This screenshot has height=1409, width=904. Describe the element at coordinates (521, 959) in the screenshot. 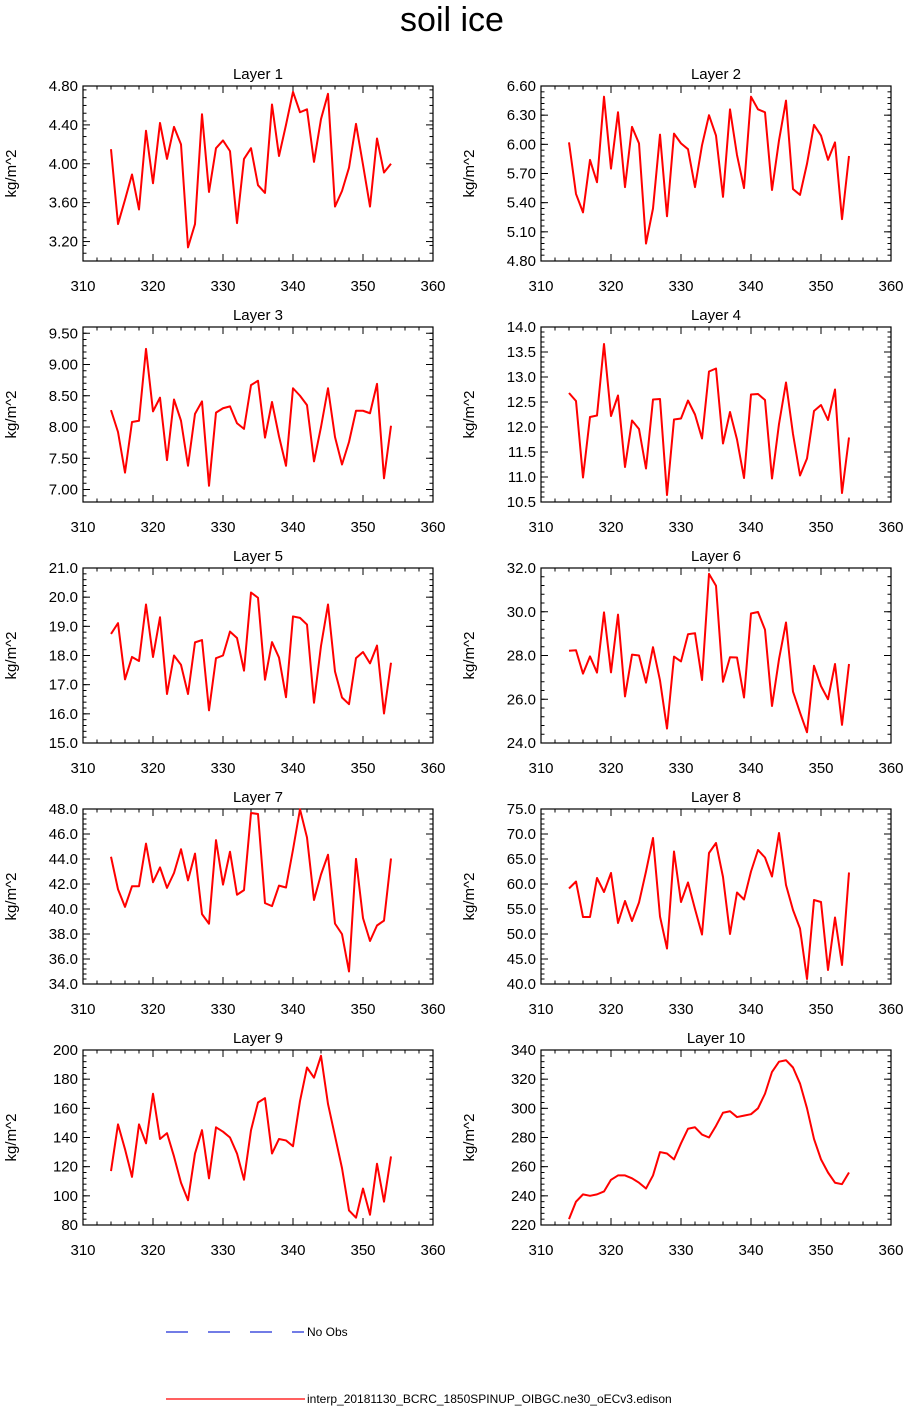

I see `y-tick-label: 45.0` at that location.